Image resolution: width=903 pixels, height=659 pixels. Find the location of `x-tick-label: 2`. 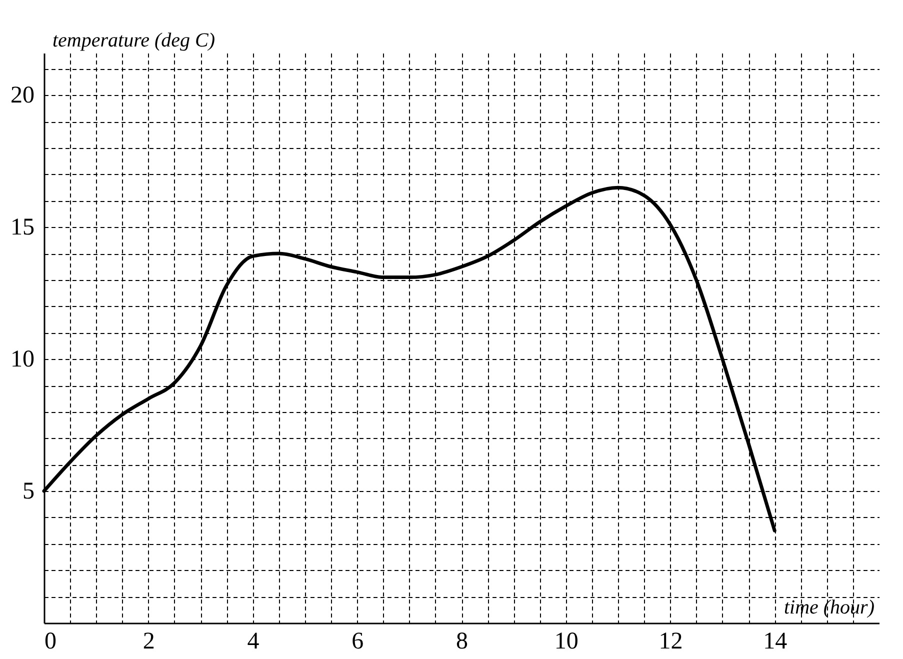

x-tick-label: 2 is located at coordinates (148, 641).